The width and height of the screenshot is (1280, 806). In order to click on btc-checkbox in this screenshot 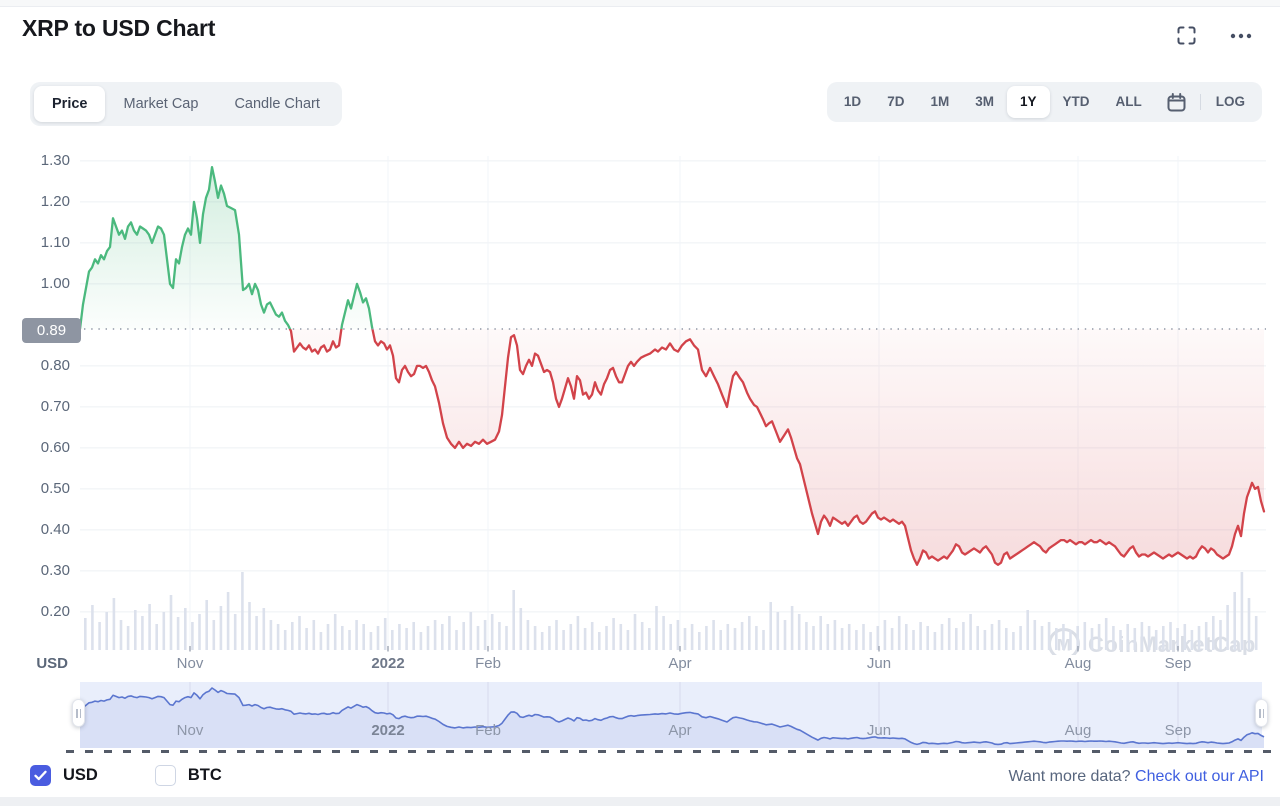, I will do `click(165, 775)`.